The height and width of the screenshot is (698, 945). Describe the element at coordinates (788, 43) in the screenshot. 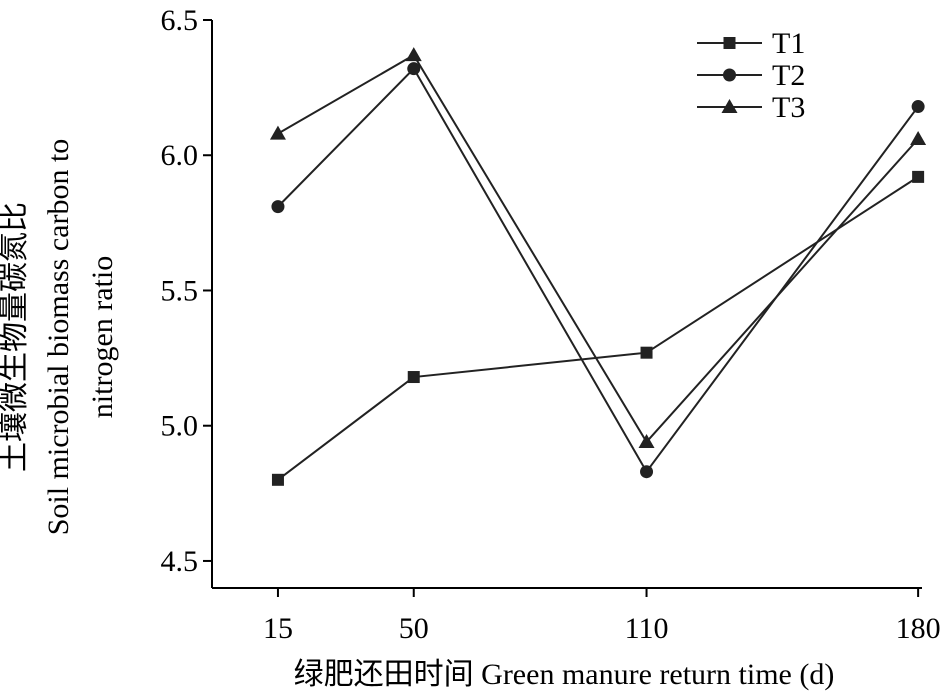

I see `legend-label-t1: T1` at that location.